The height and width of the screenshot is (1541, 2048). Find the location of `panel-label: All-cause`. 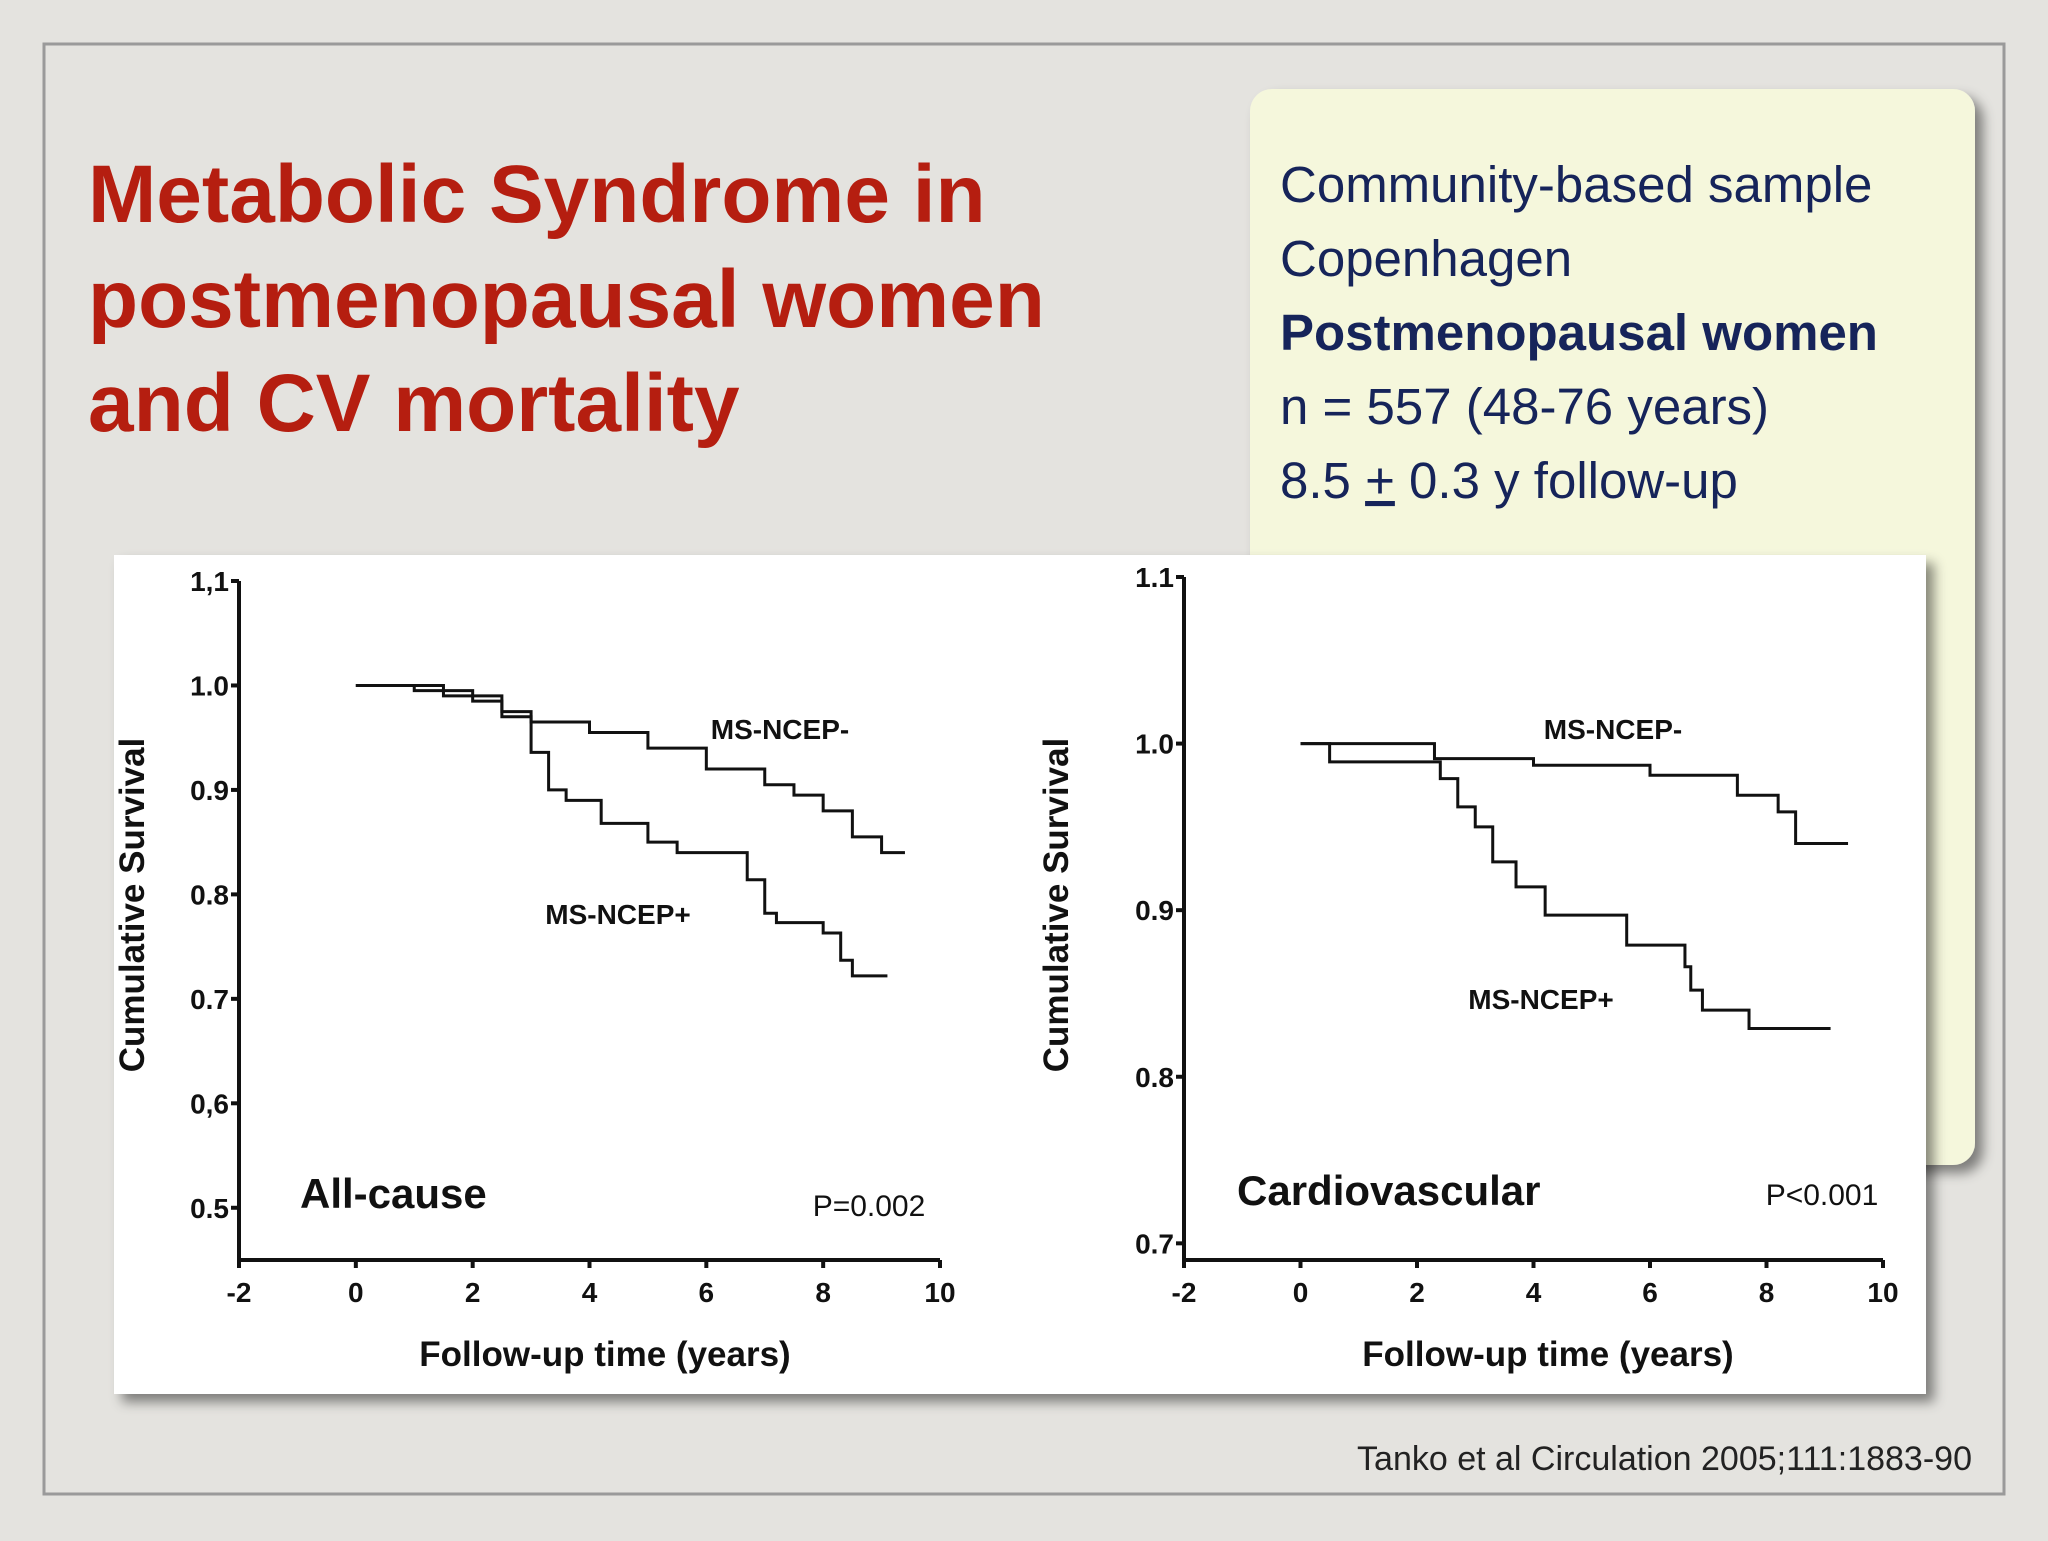

panel-label: All-cause is located at coordinates (393, 1193).